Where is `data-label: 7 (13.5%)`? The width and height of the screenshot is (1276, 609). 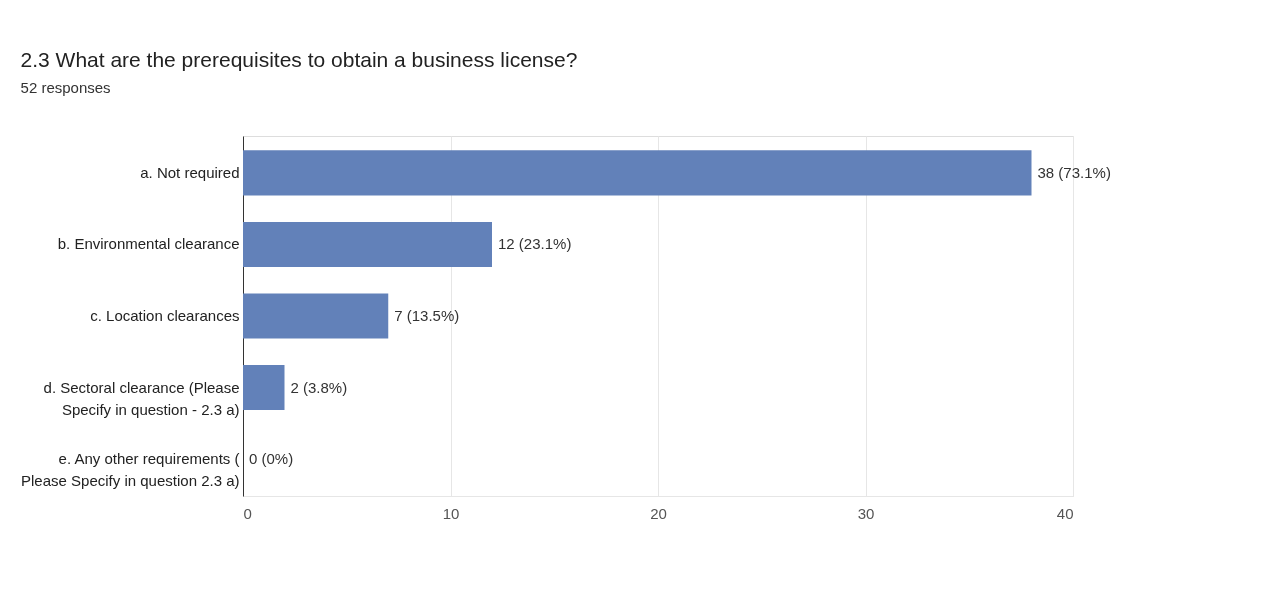
data-label: 7 (13.5%) is located at coordinates (427, 315).